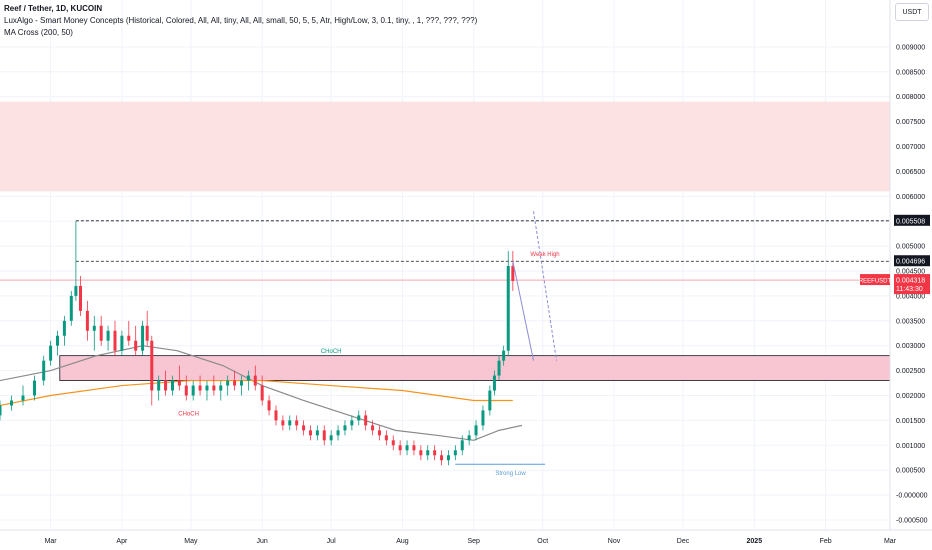 This screenshot has height=550, width=932. What do you see at coordinates (188, 414) in the screenshot?
I see `choch-red-label: CHoCH` at bounding box center [188, 414].